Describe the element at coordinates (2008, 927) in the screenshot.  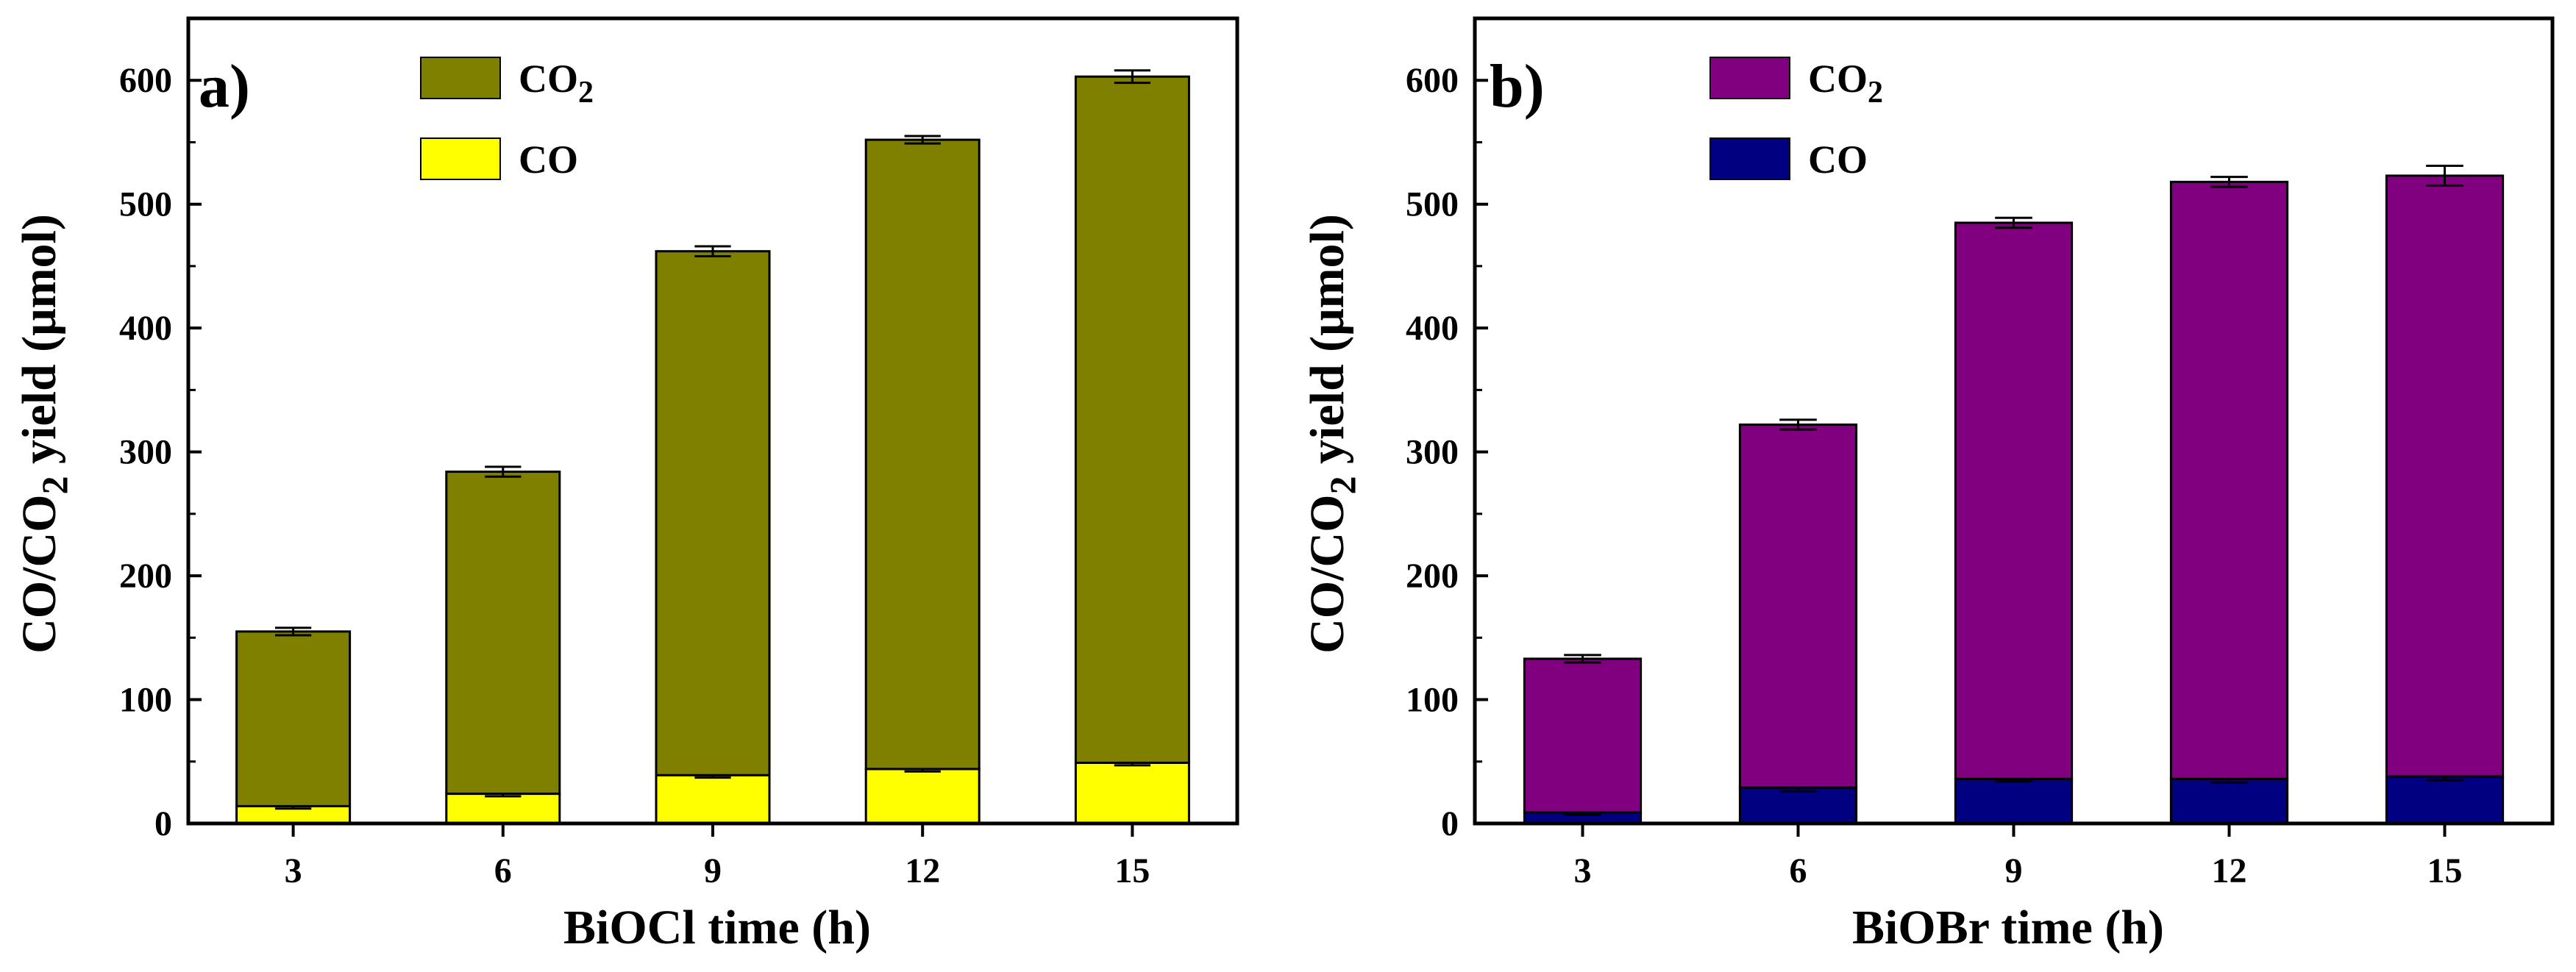
I see `x-axis-title: BiOBr time (h)` at that location.